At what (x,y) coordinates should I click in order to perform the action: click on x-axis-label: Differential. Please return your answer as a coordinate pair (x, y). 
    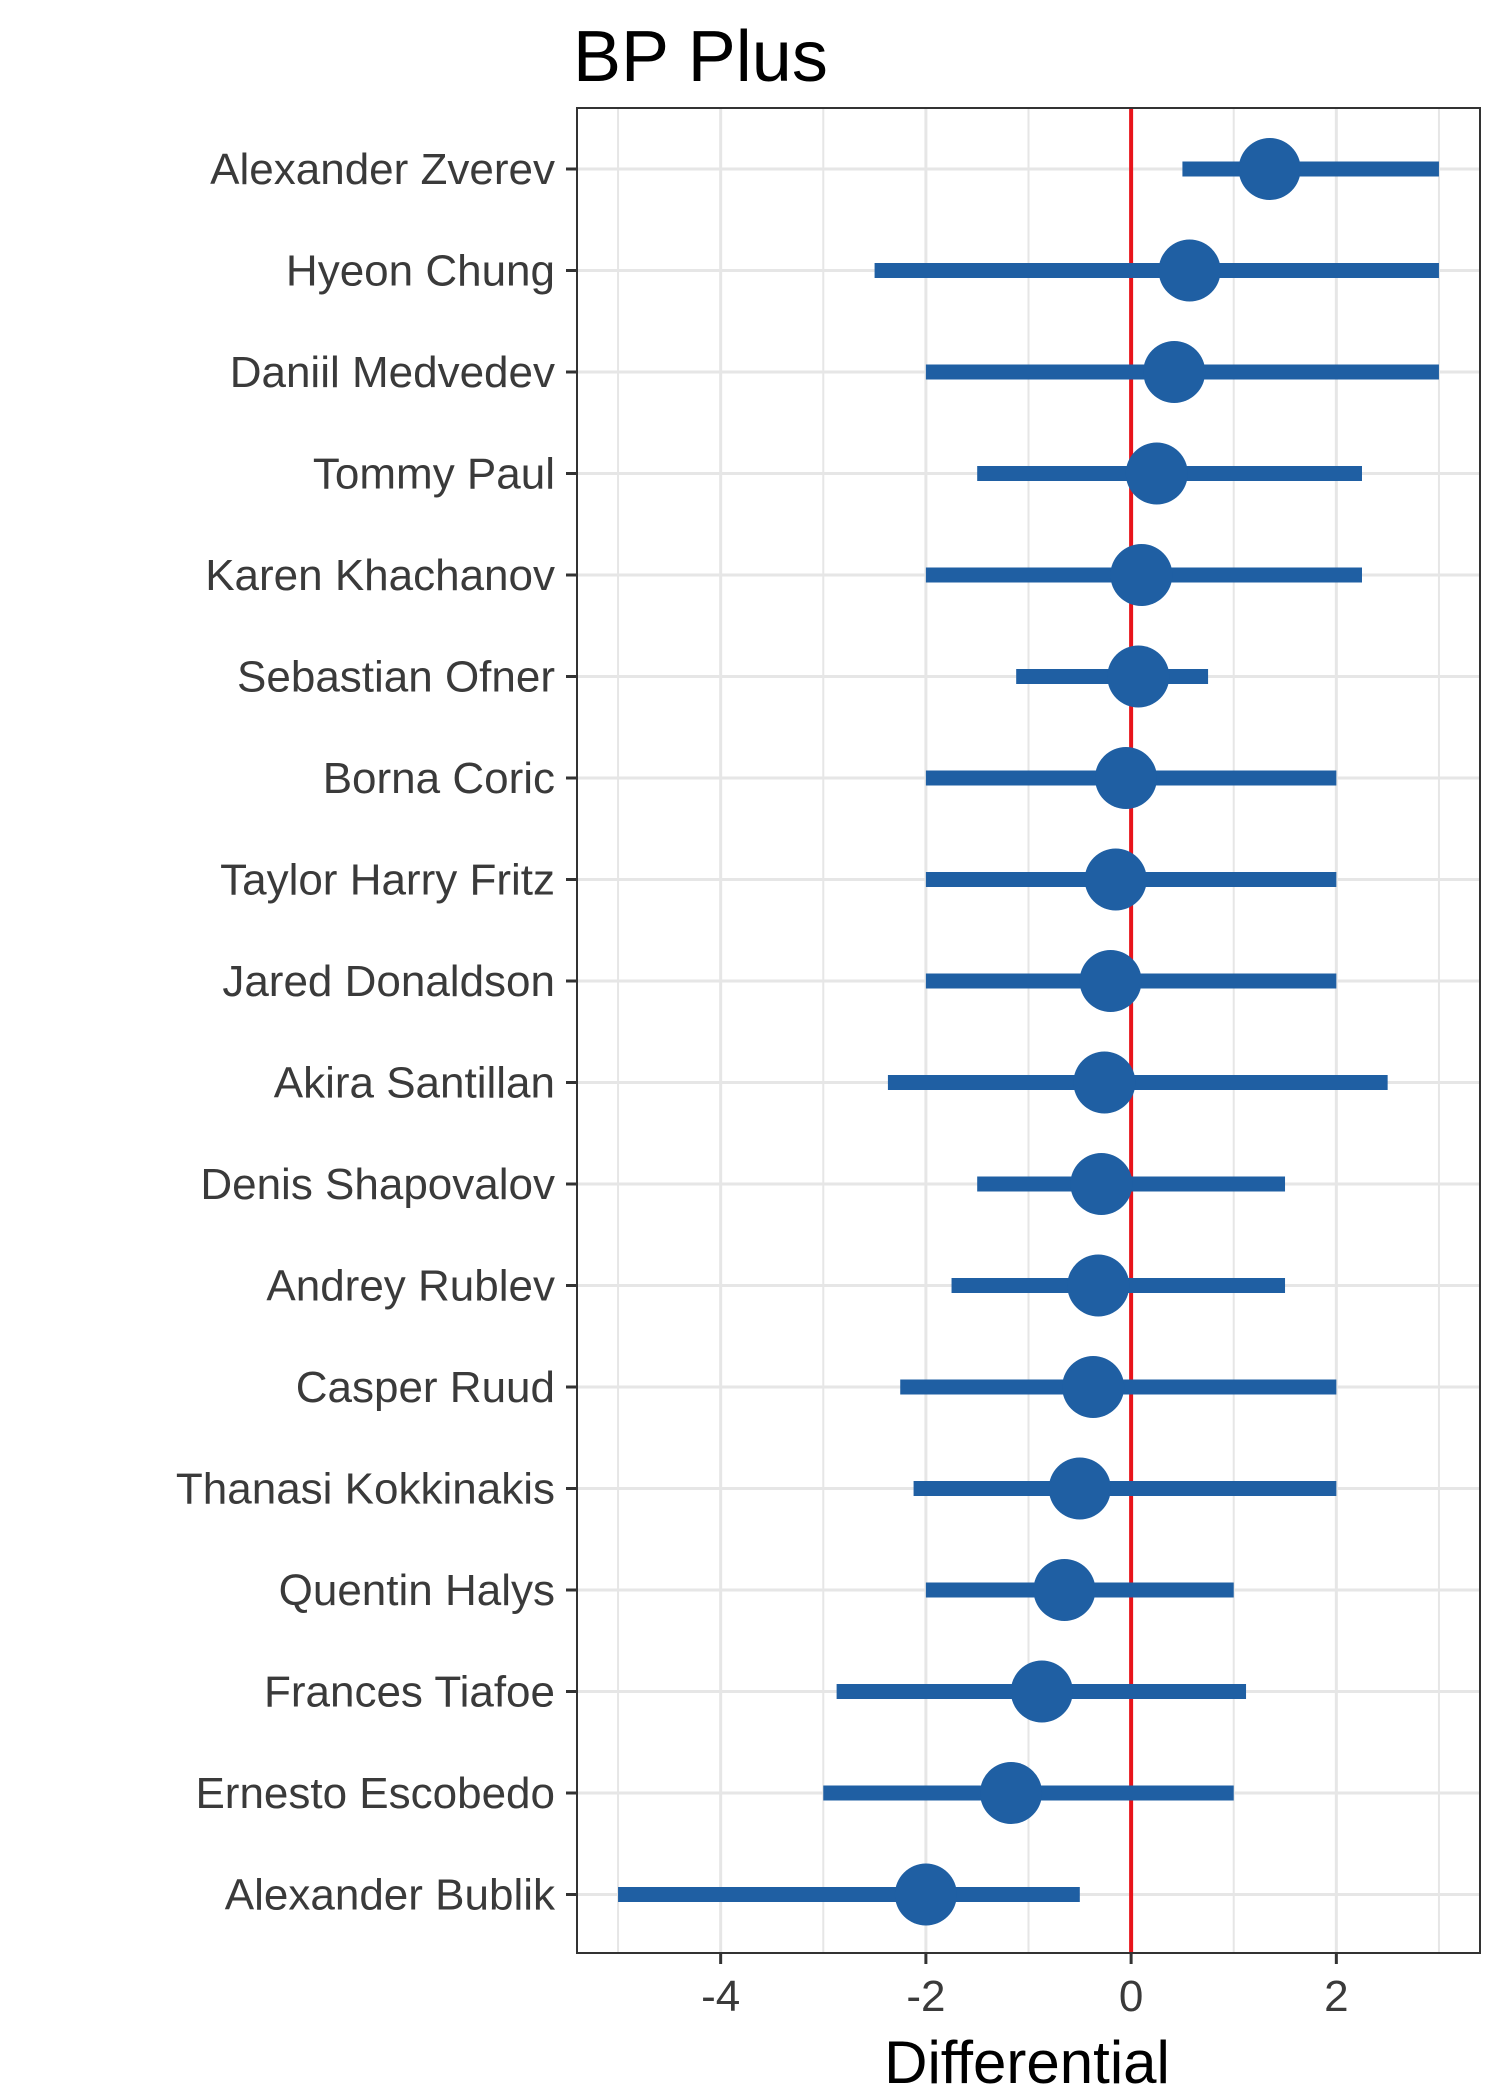
    Looking at the image, I should click on (1027, 2062).